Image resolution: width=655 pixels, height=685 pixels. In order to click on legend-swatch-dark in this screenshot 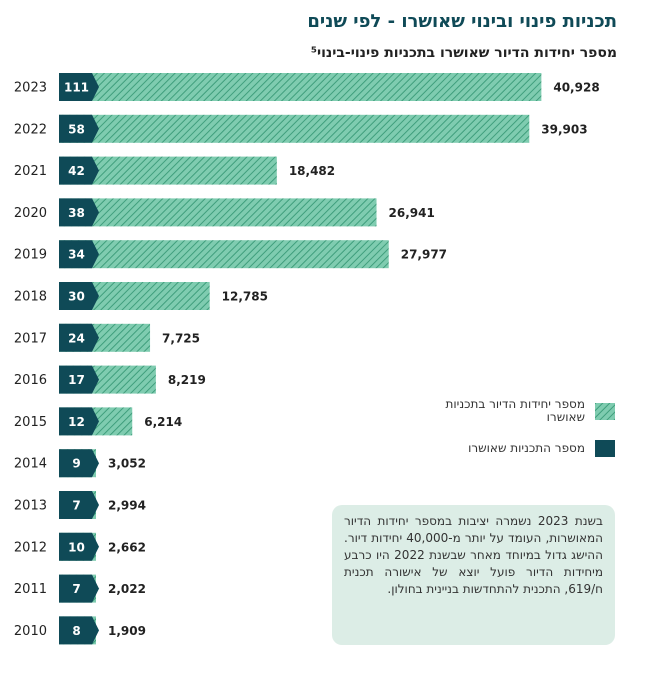, I will do `click(605, 449)`.